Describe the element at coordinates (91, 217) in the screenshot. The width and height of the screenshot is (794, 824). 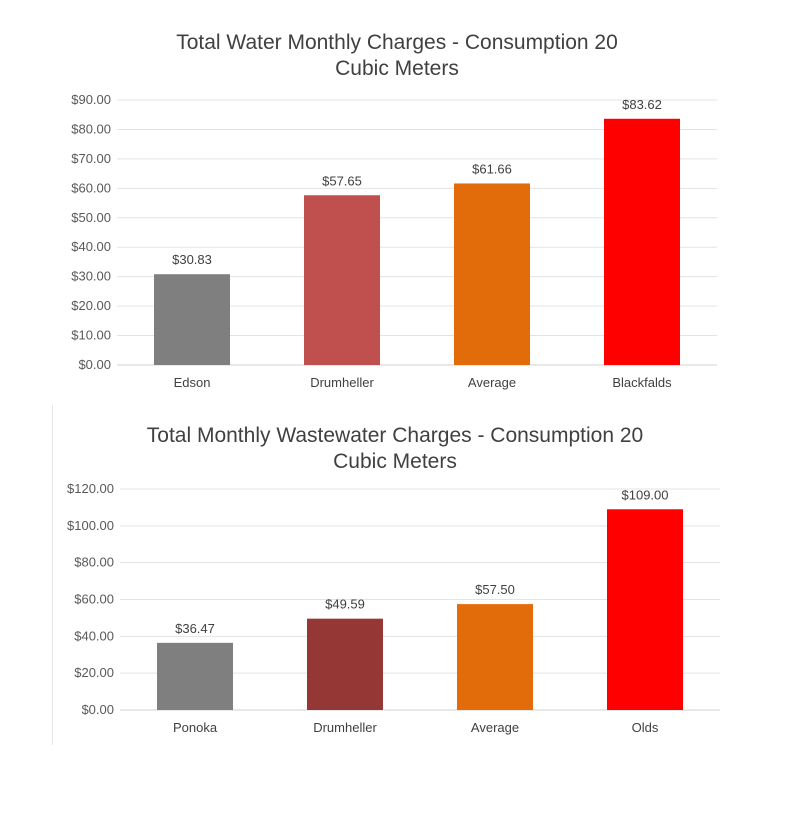
I see `y-tick-label: $50.00` at that location.